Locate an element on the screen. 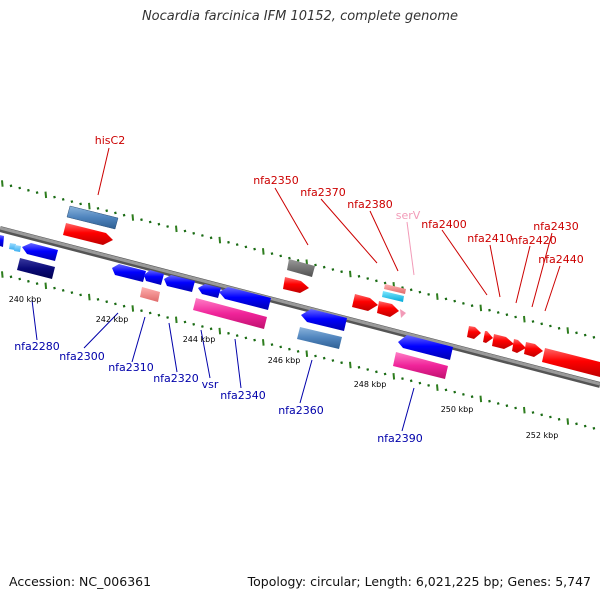 The width and height of the screenshot is (600, 600). label-nfa2410: nfa2410 is located at coordinates (490, 238).